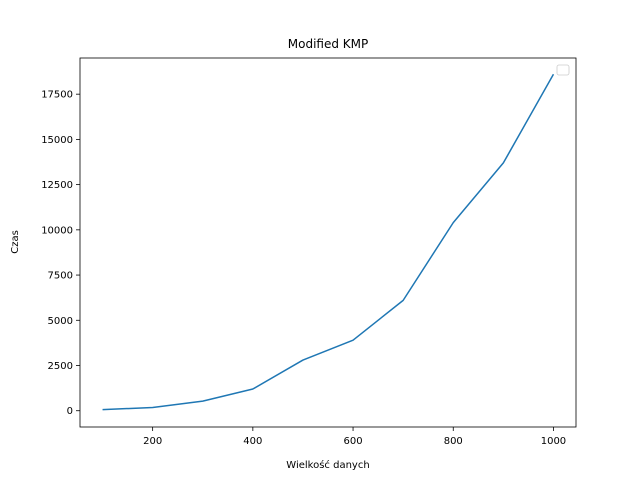  Describe the element at coordinates (60, 366) in the screenshot. I see `y-tick-label: 2500` at that location.